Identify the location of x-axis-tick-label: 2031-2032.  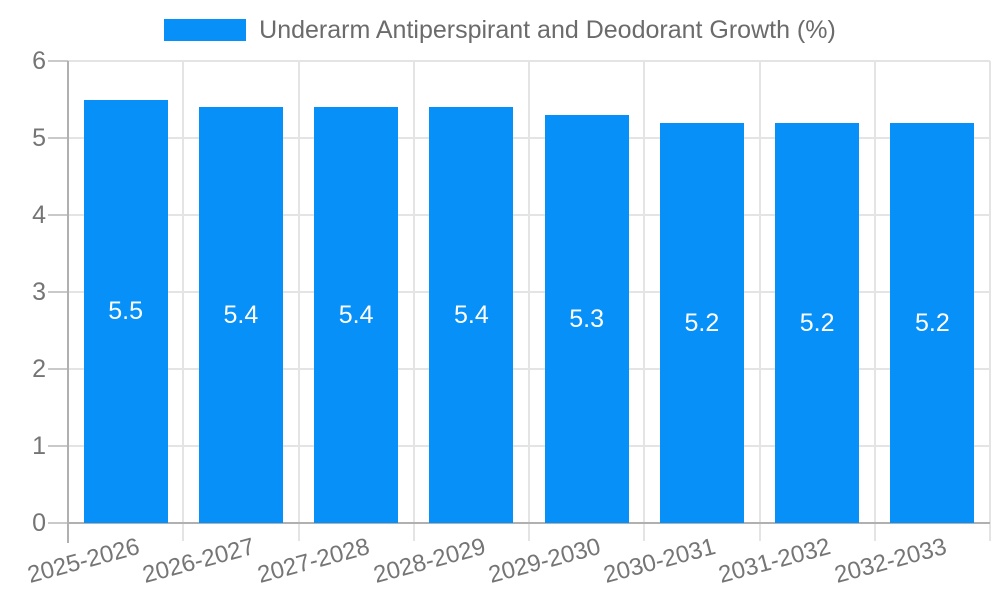
(774, 561).